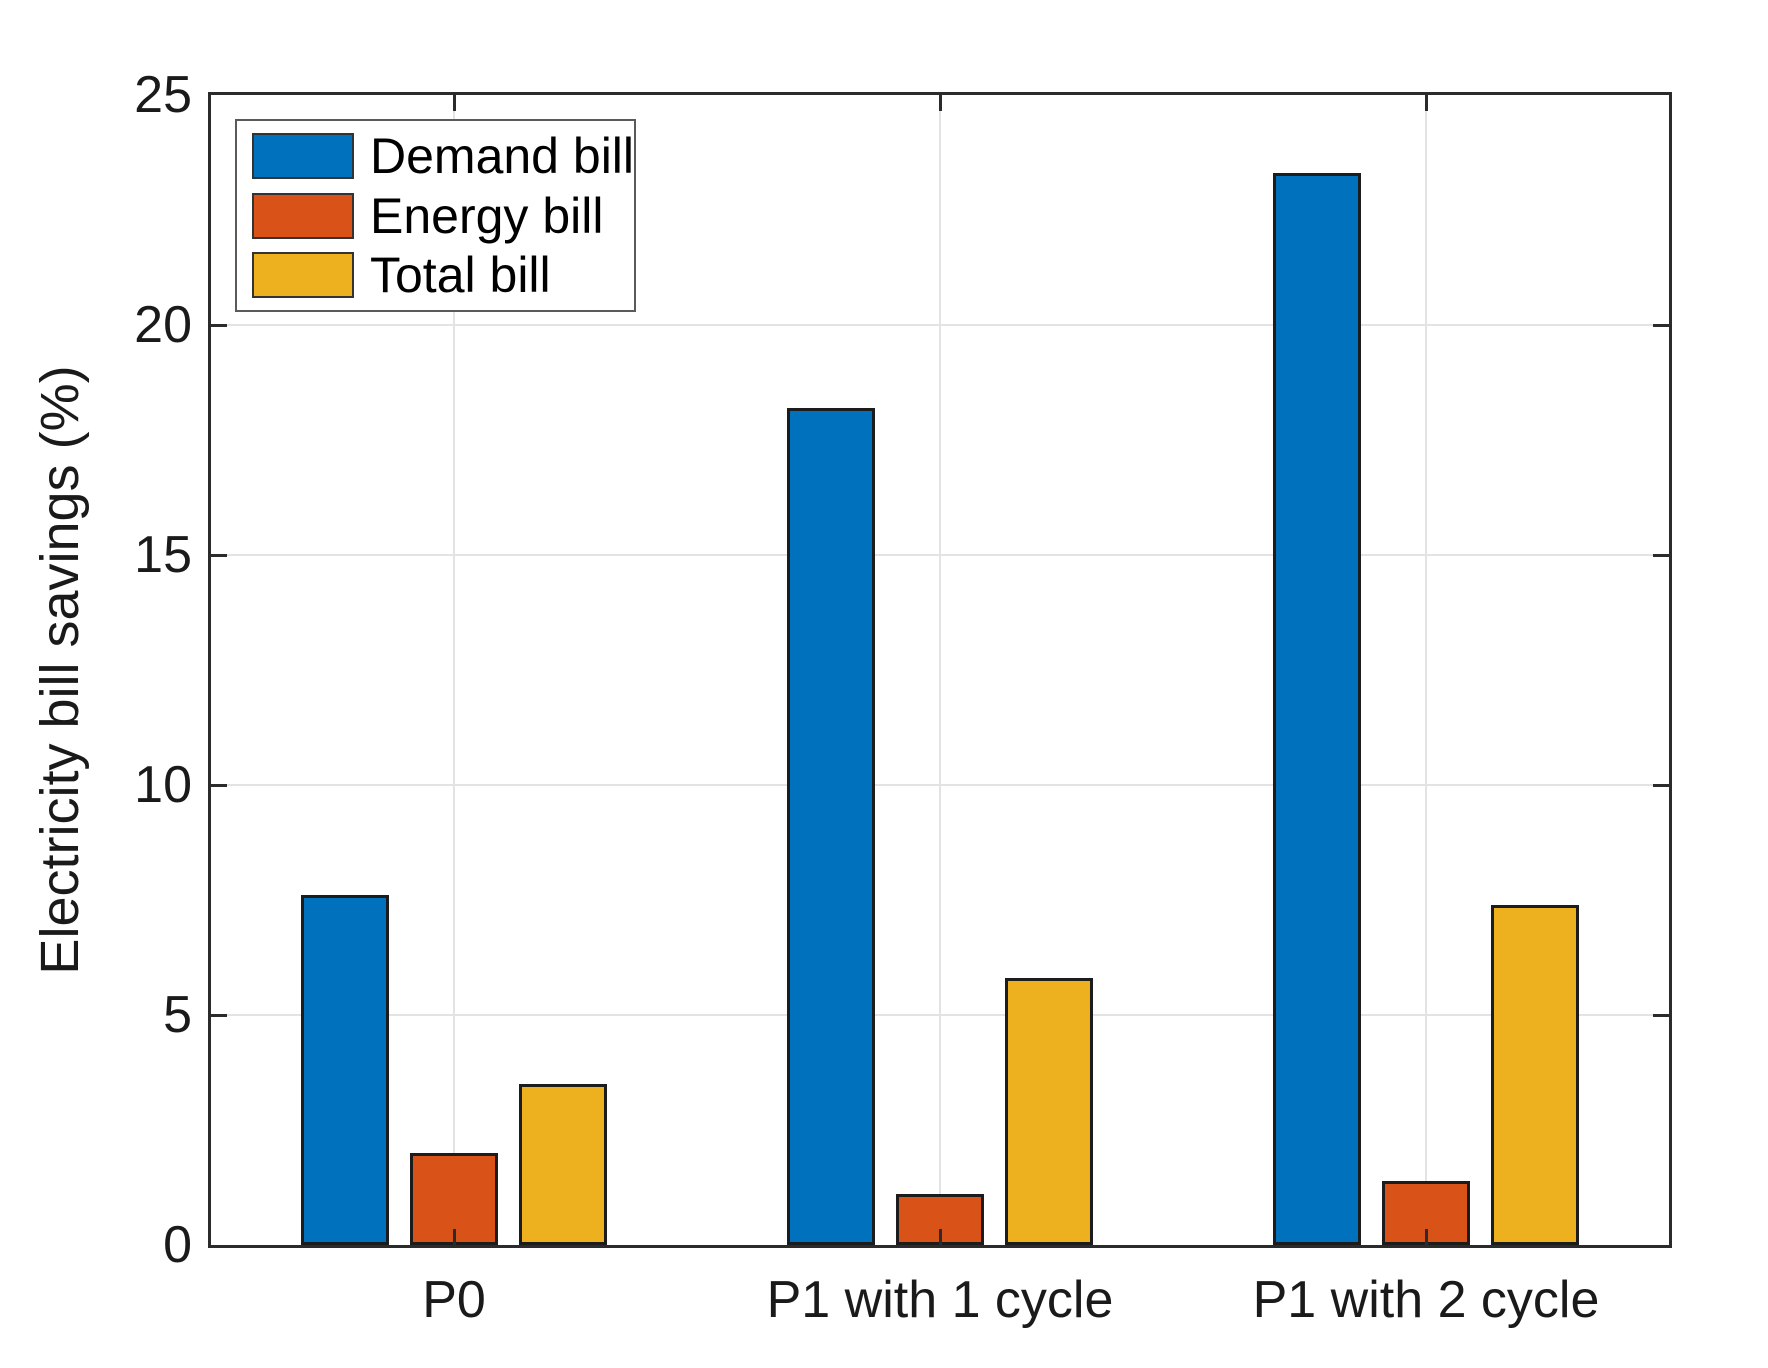  Describe the element at coordinates (1317, 709) in the screenshot. I see `bar-demand-bill-p1-with-2-cycle` at that location.